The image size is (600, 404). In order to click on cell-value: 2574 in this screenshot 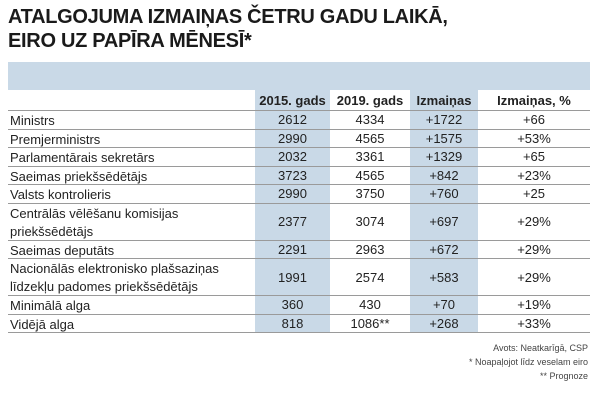, I will do `click(370, 277)`.